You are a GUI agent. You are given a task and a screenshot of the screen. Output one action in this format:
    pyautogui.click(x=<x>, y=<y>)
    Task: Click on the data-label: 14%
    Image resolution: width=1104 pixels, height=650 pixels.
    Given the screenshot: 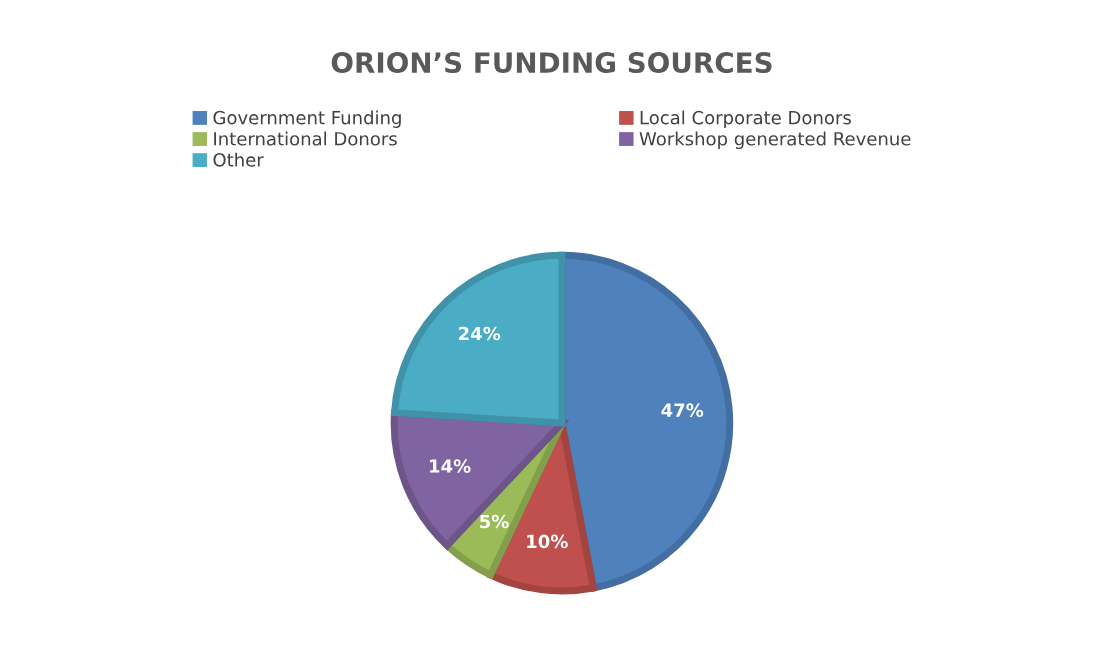 What is the action you would take?
    pyautogui.click(x=450, y=466)
    